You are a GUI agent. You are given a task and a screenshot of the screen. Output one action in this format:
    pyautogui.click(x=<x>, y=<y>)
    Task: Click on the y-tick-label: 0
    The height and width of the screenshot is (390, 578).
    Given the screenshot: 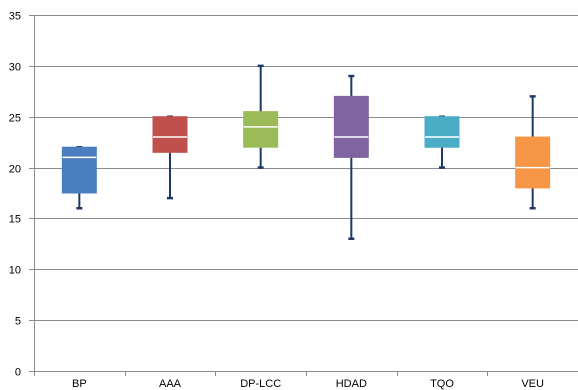 What is the action you would take?
    pyautogui.click(x=18, y=373)
    